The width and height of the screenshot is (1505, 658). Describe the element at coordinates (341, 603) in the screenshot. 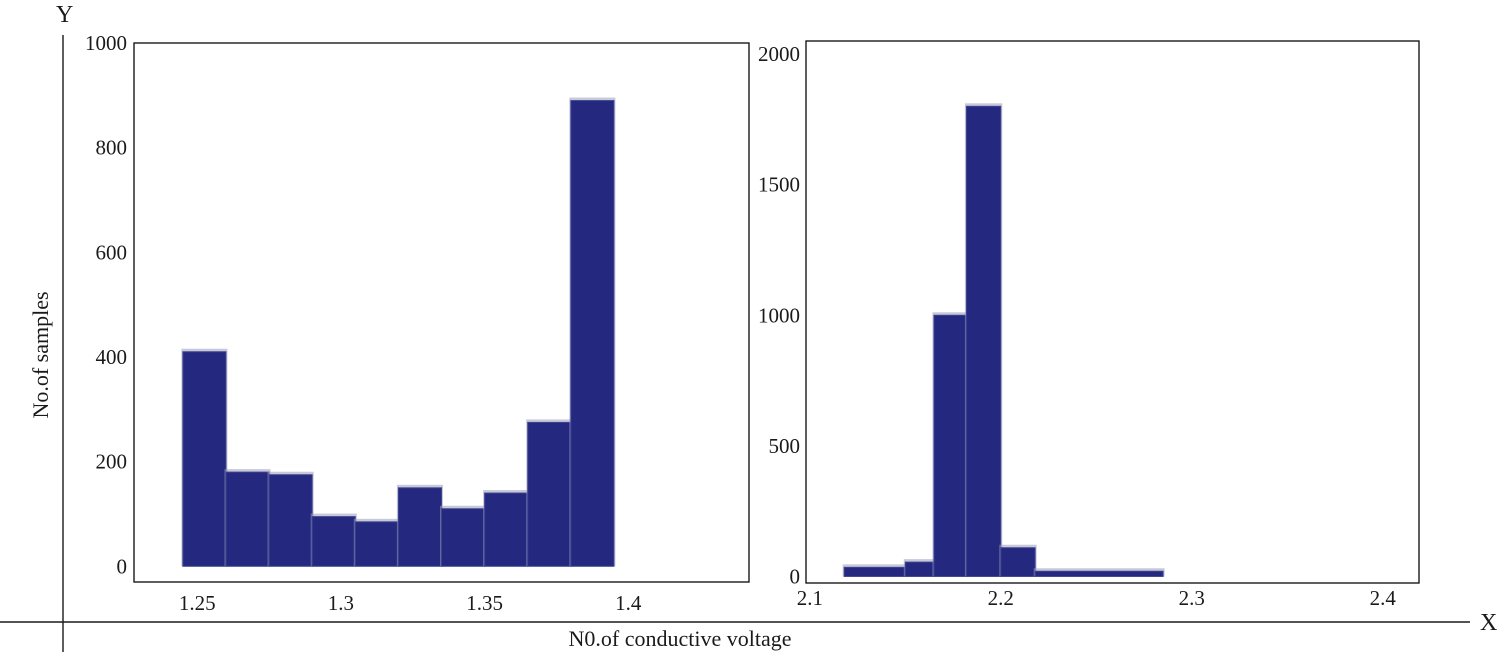

I see `left-x-tick-label: 1.3` at that location.